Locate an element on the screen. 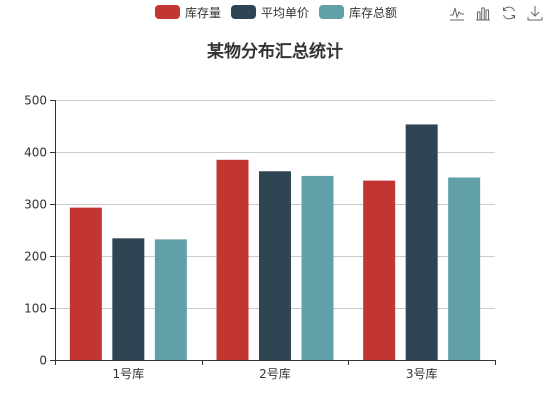 The height and width of the screenshot is (420, 550). legend-label: 库存量 is located at coordinates (203, 12).